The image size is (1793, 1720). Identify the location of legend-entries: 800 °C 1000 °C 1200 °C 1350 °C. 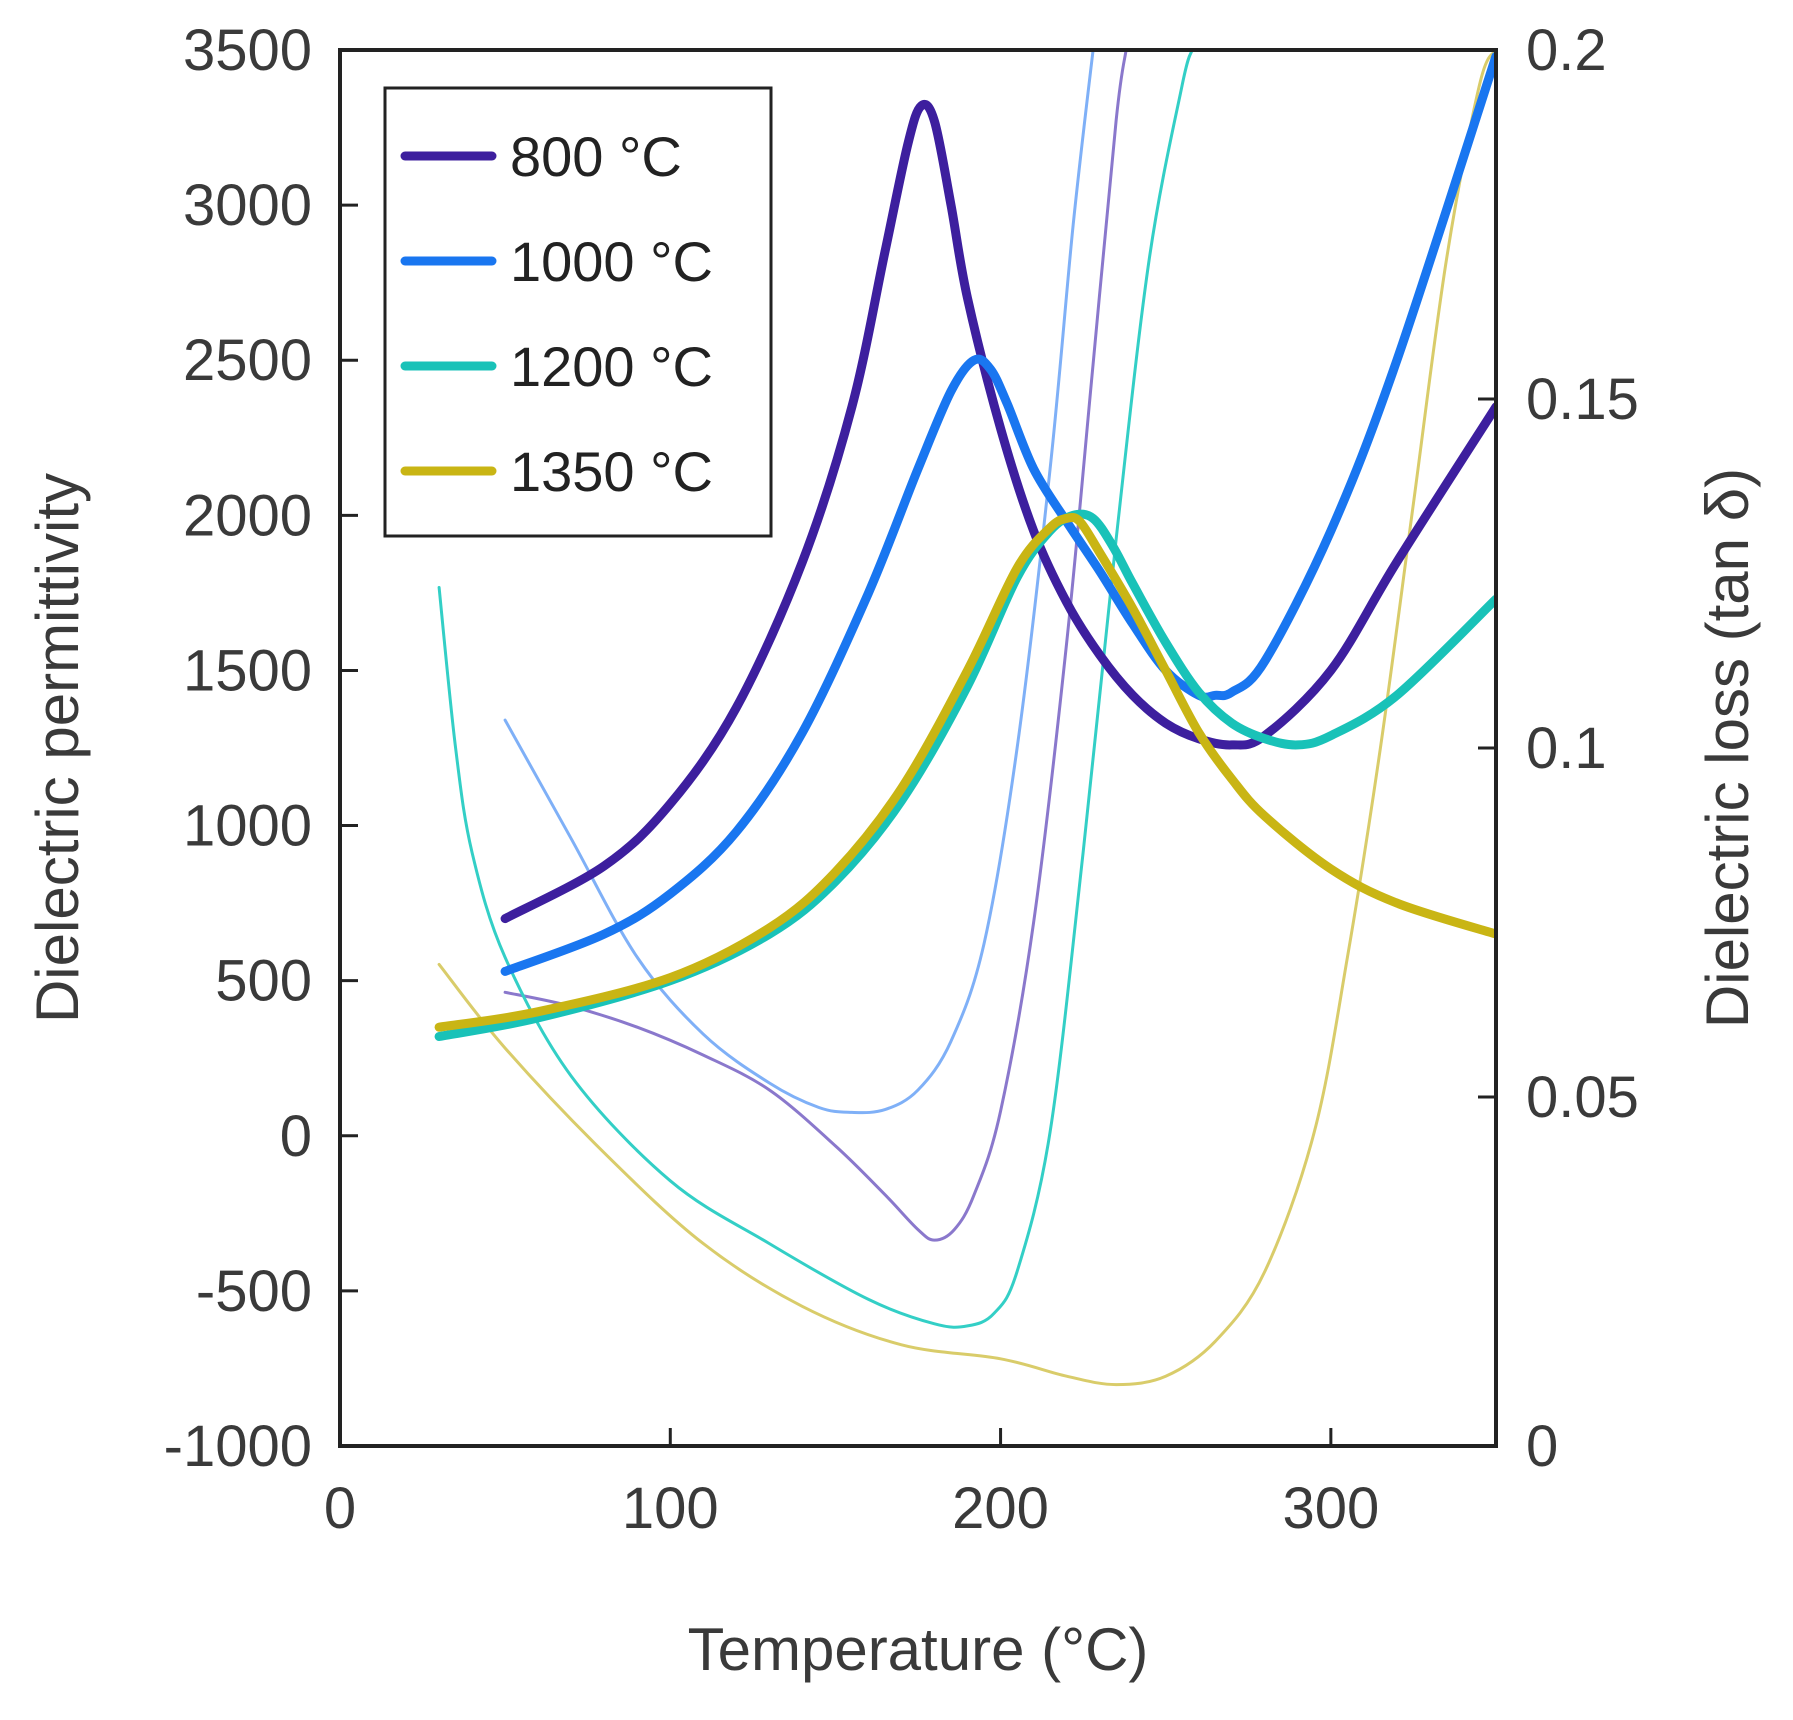
(556, 314).